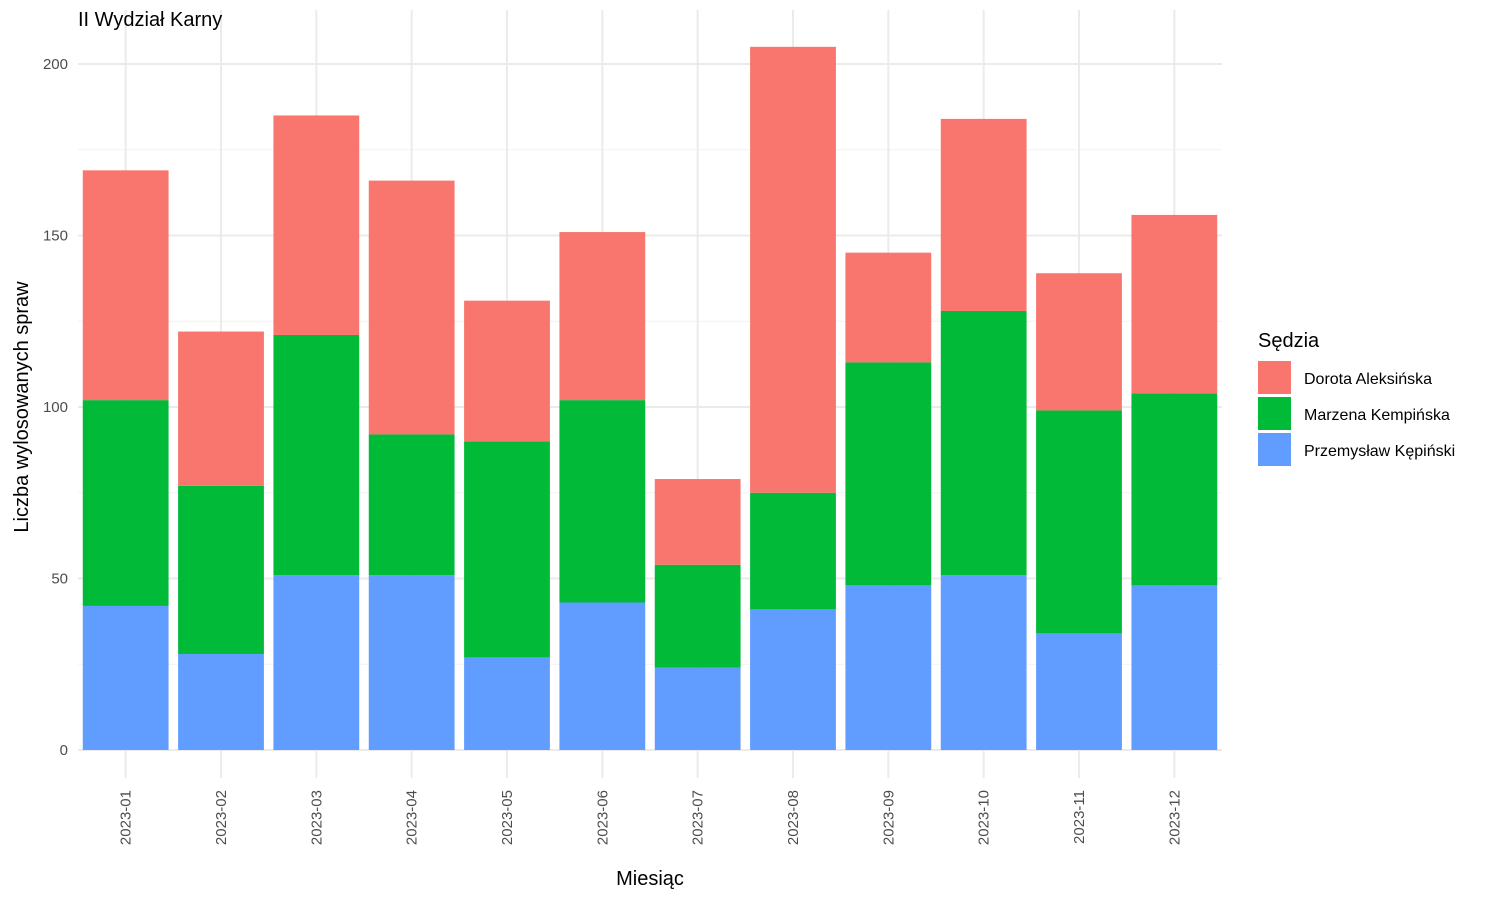 The height and width of the screenshot is (905, 1500). I want to click on legend-label: Dorota Aleksińska, so click(1368, 379).